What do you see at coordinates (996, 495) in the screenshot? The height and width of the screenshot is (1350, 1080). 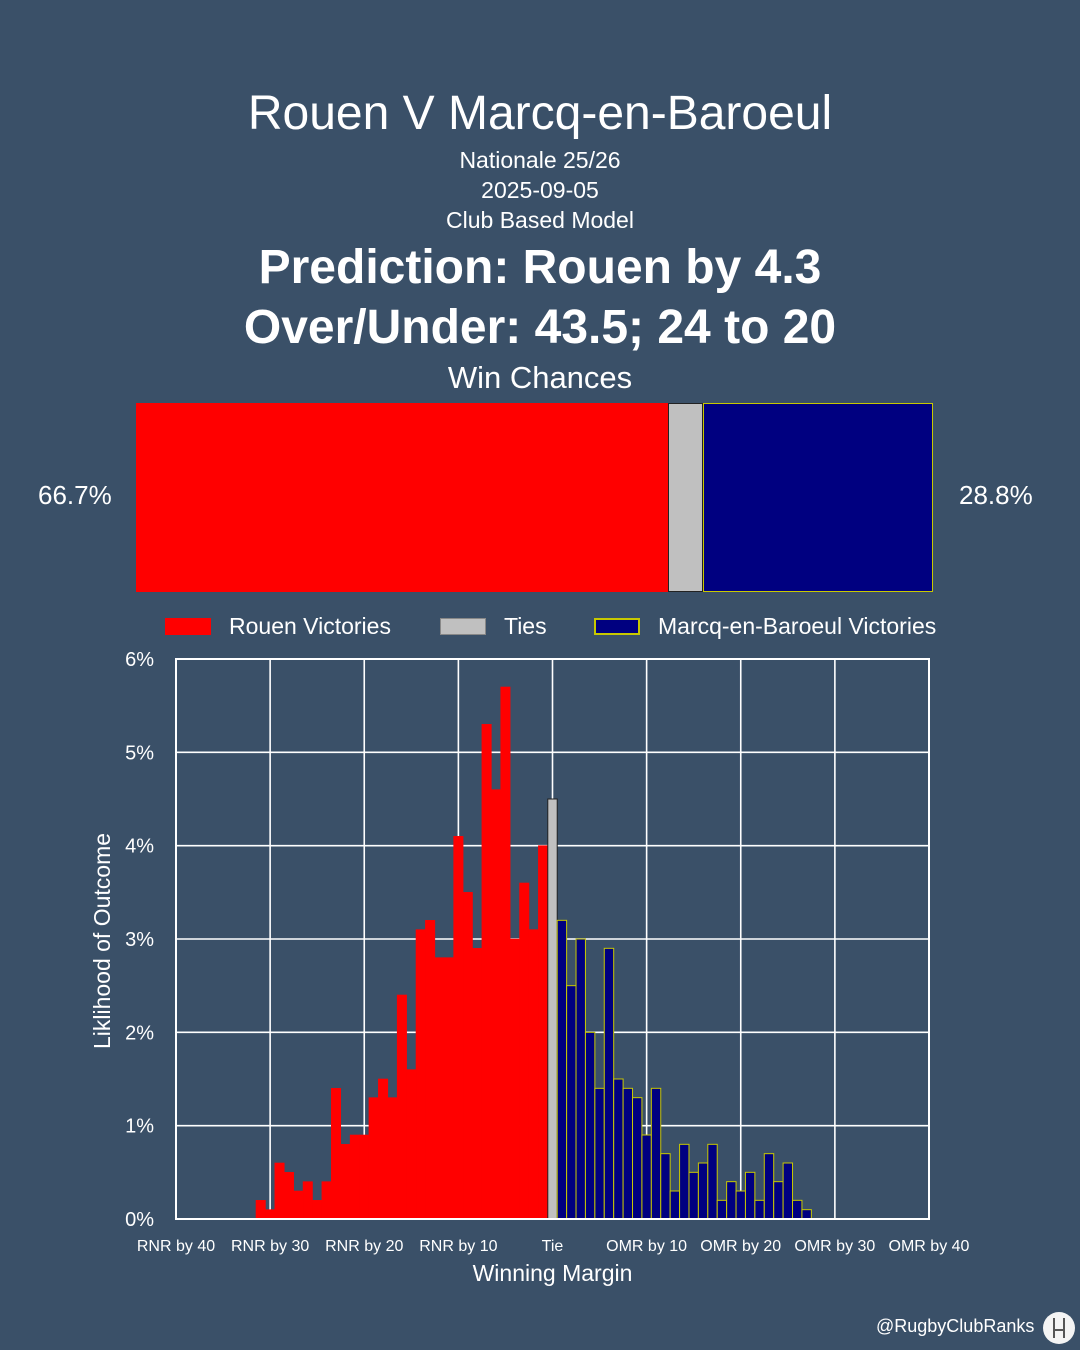 I see `away-win-percent: 28.8%` at bounding box center [996, 495].